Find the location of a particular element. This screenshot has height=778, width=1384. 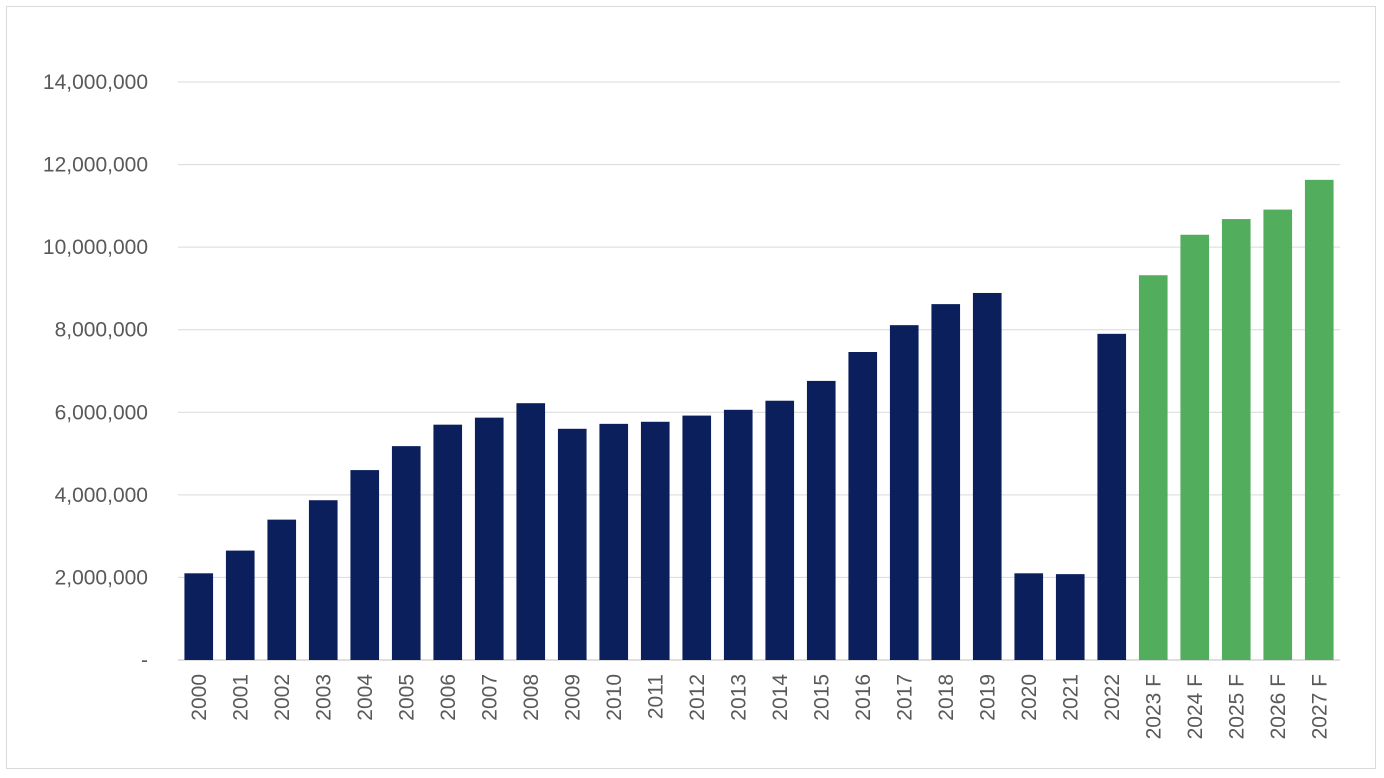

x-tick-label: 2027 F is located at coordinates (1319, 706).